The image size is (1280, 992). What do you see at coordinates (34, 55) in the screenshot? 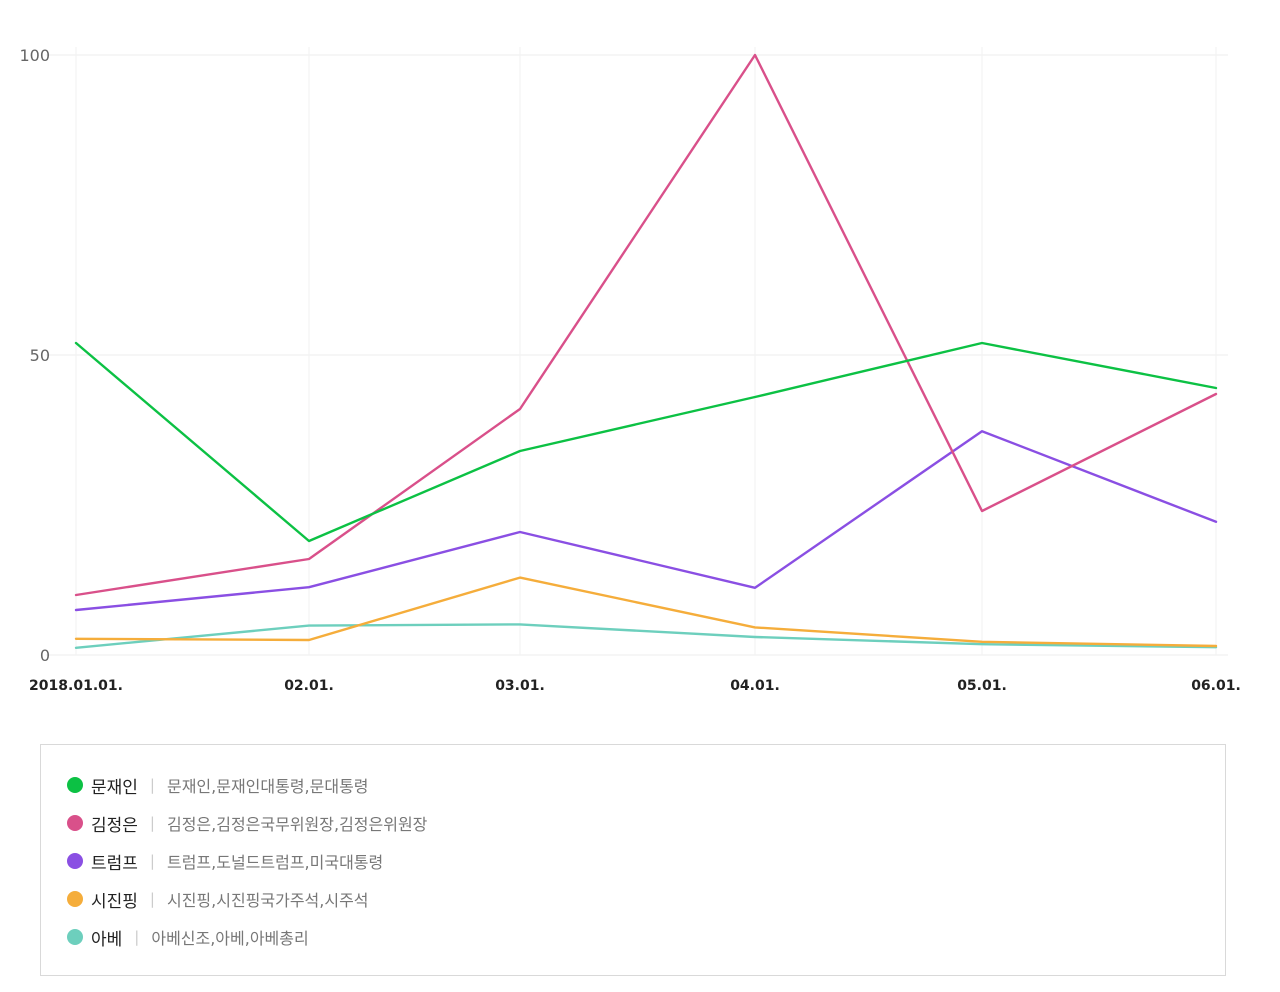
I see `y-tick-label: 100` at bounding box center [34, 55].